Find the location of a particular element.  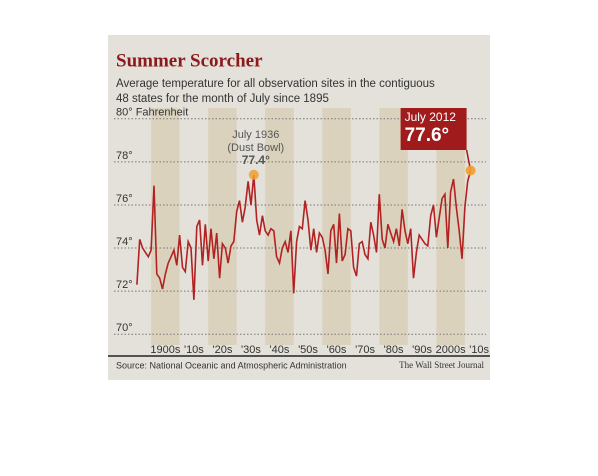

x-tick-label: '60s is located at coordinates (337, 350).